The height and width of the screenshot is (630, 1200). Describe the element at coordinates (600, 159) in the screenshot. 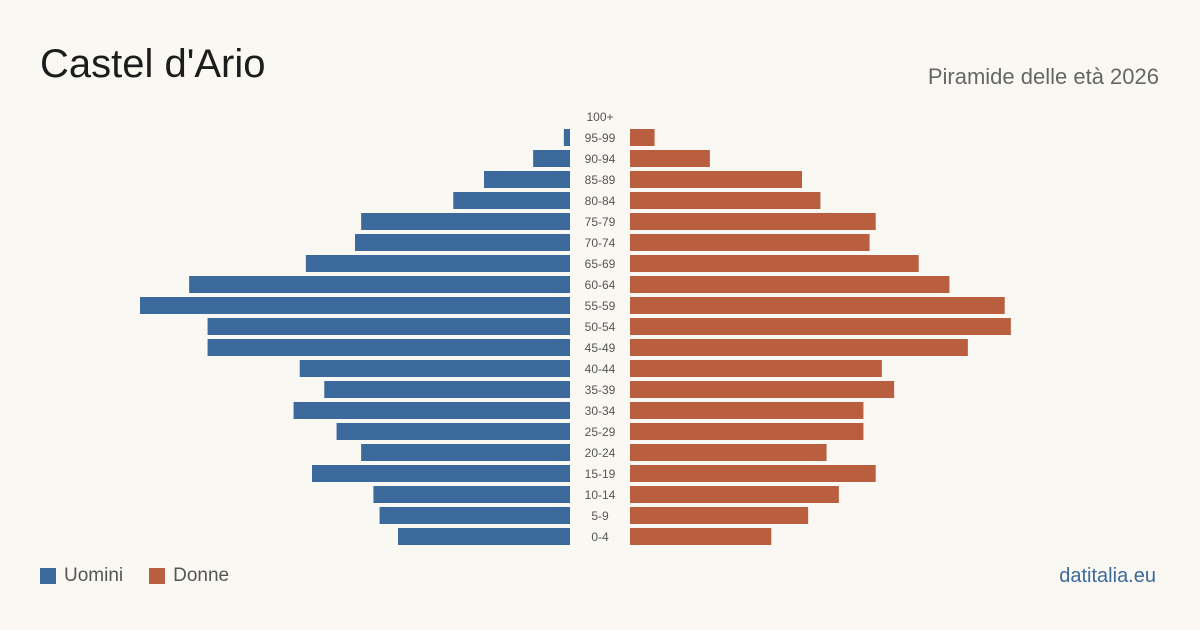

I see `age-label-90-94: 90-94` at that location.